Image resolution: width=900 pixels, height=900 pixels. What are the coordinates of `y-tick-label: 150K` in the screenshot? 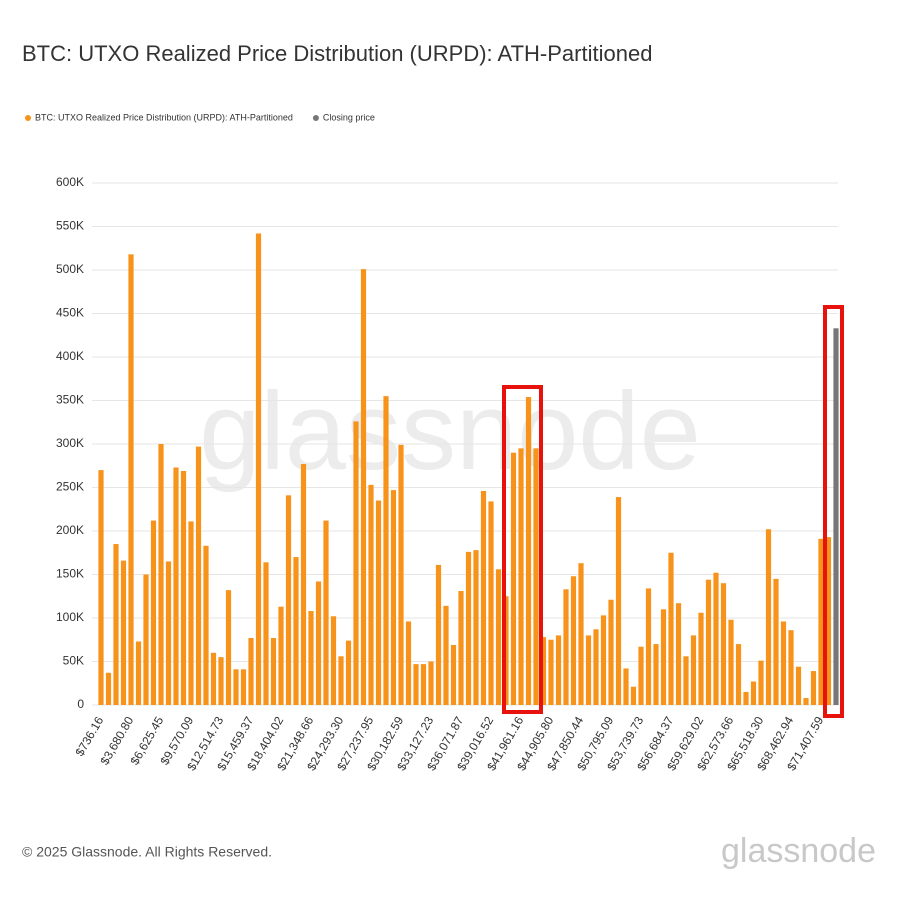 It's located at (70, 574).